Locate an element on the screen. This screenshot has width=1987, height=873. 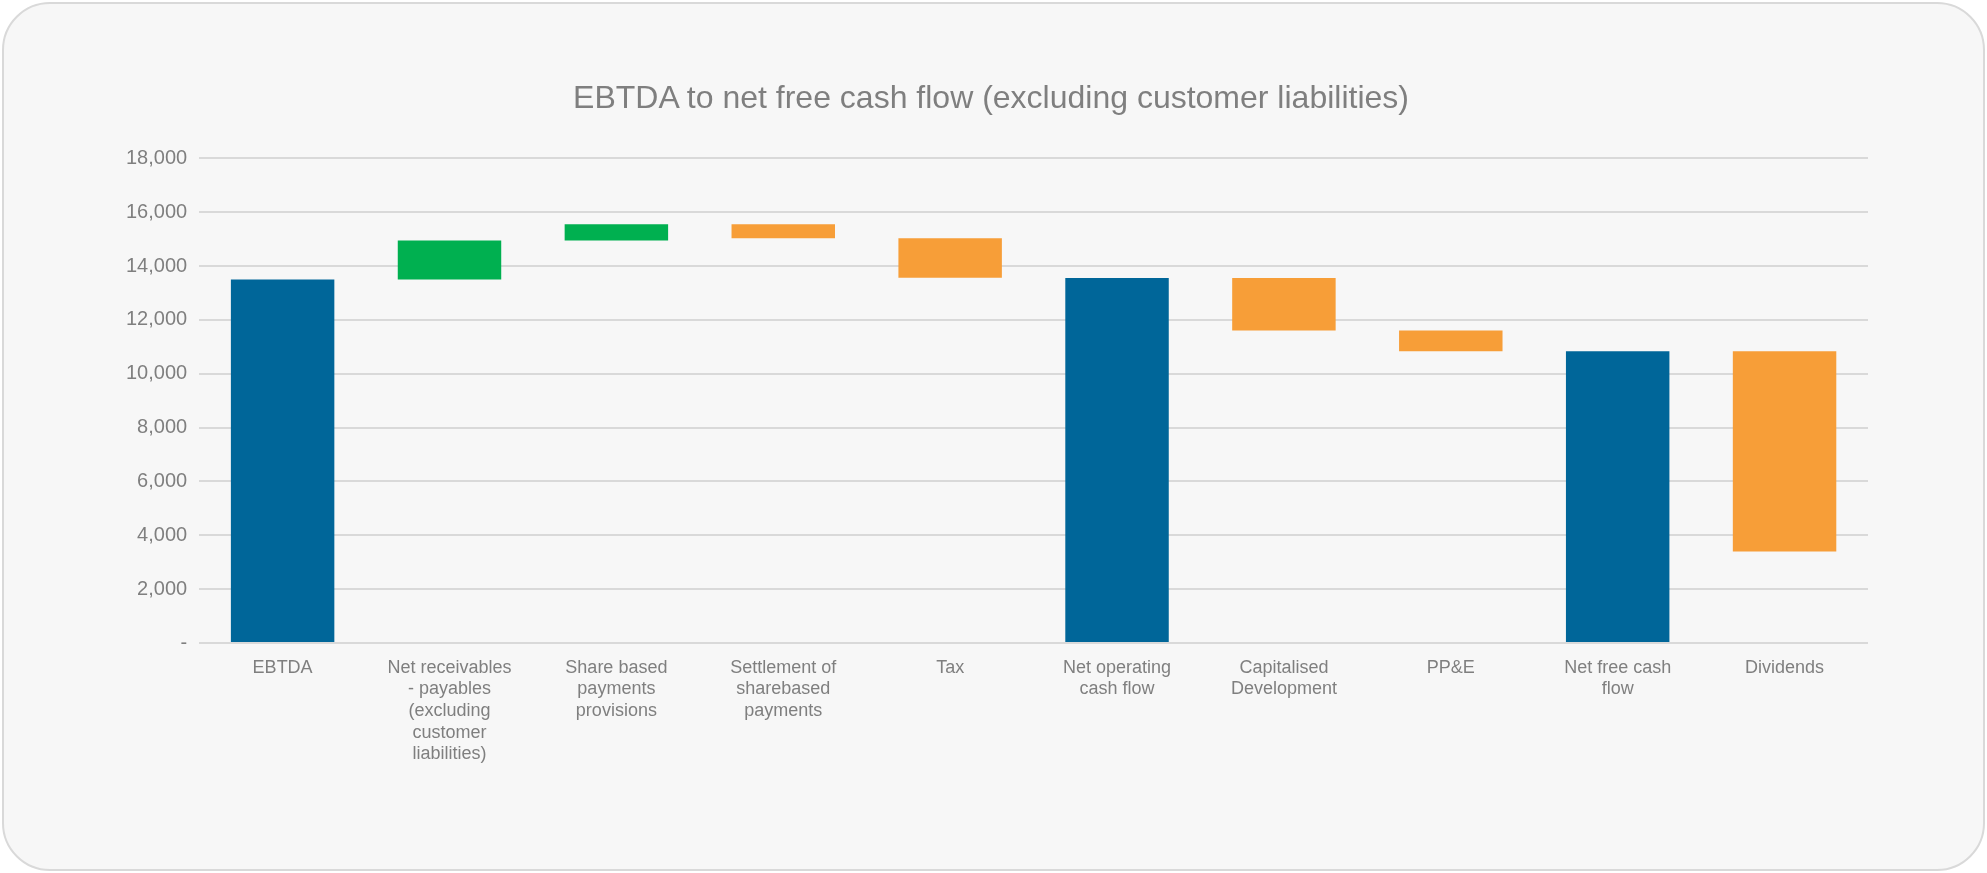
x-tick-label: Dividends is located at coordinates (1785, 666).